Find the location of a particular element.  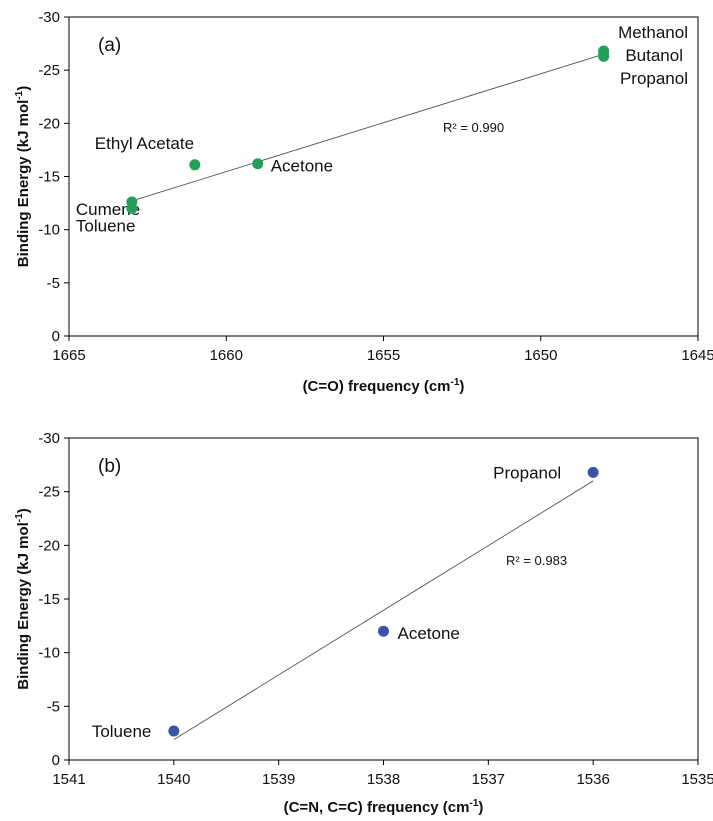

x-tick-label: 1539 is located at coordinates (278, 779).